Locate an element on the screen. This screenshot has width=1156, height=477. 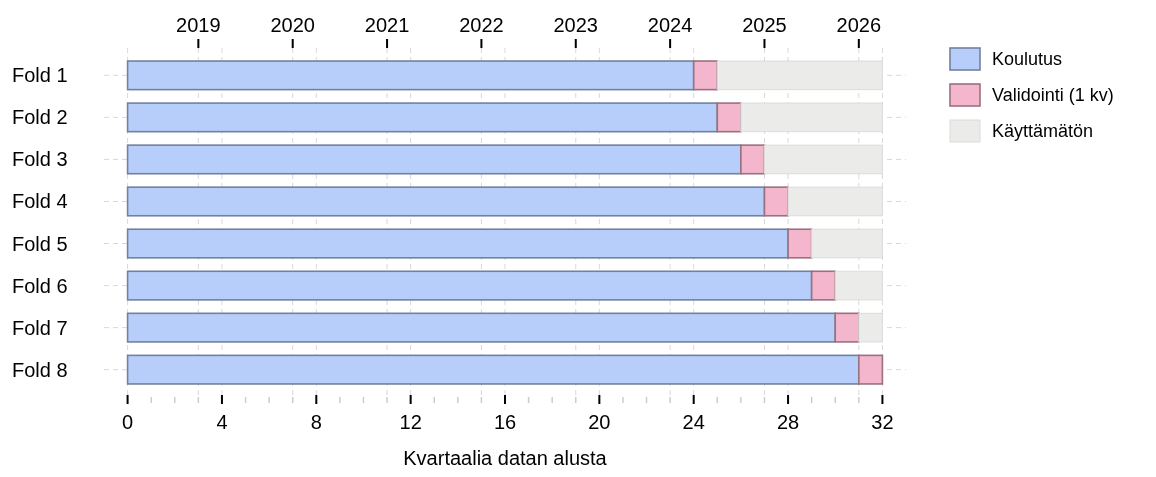
x-tick-label: 16 is located at coordinates (505, 422).